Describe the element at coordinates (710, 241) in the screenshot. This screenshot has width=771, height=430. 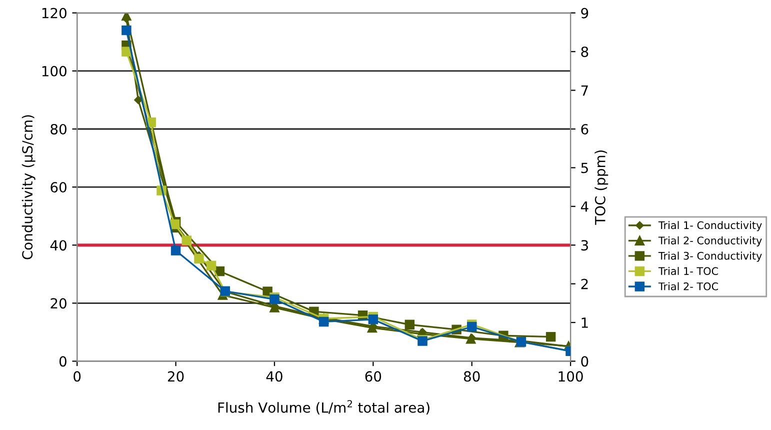
I see `legend-label: Trial 2- Conductivity` at that location.